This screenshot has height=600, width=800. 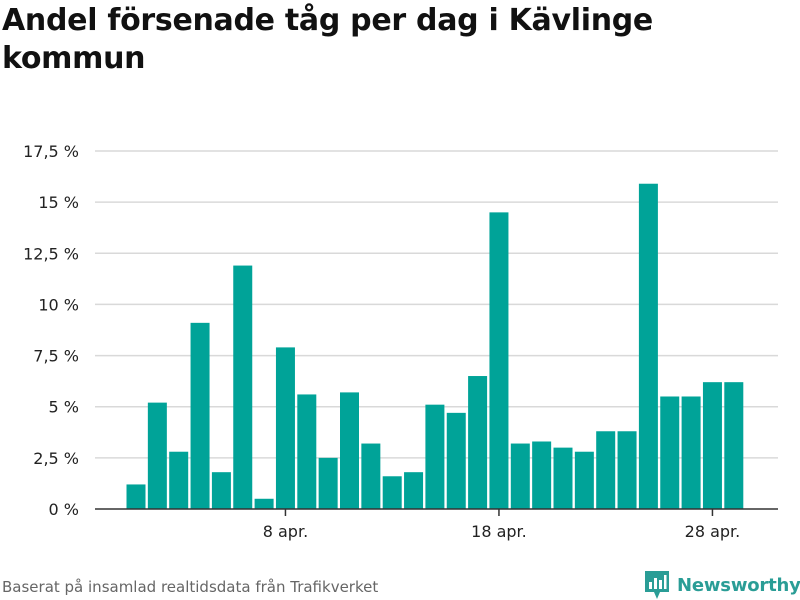 I want to click on y-axis-ticks: 0 % 2,5 % 5 % 7,5 % 10 % 12,5 % 15 % 17,5 %, so click(x=51, y=330).